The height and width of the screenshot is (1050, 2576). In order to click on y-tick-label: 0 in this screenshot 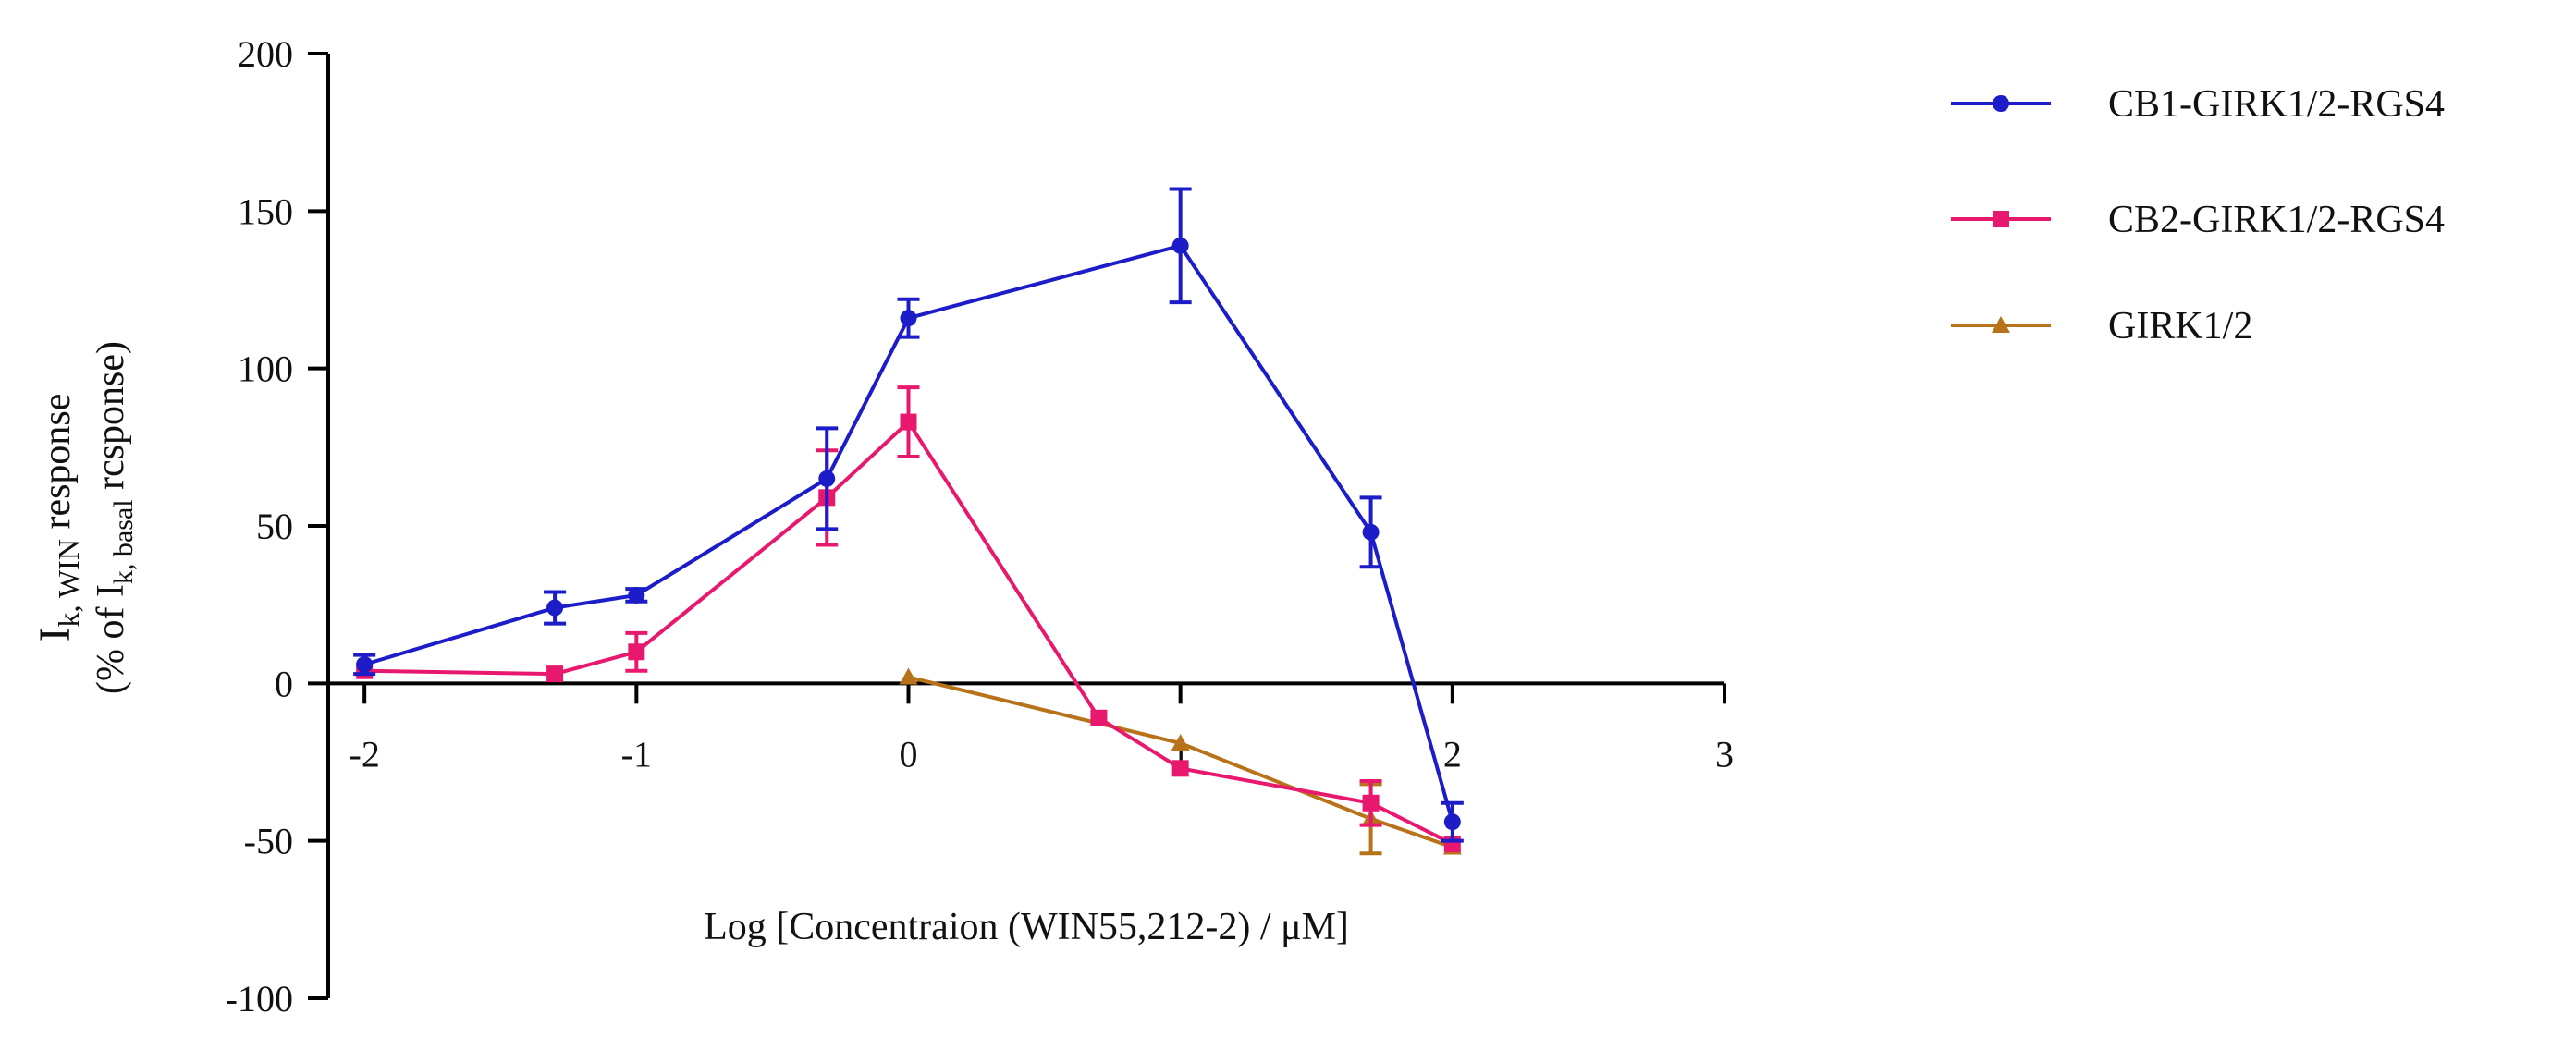, I will do `click(284, 683)`.